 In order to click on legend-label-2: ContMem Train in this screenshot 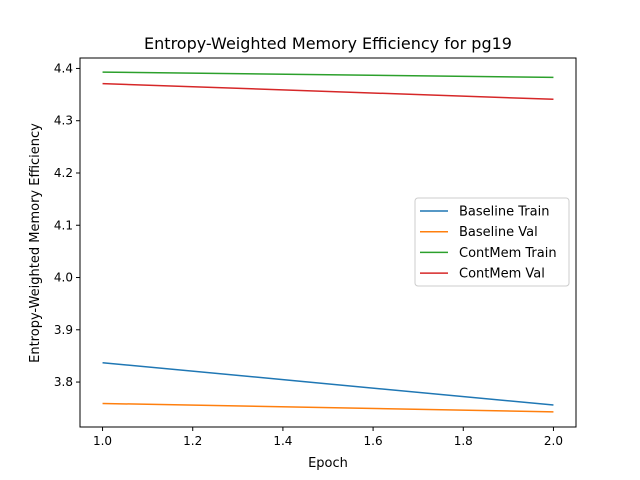, I will do `click(508, 253)`.